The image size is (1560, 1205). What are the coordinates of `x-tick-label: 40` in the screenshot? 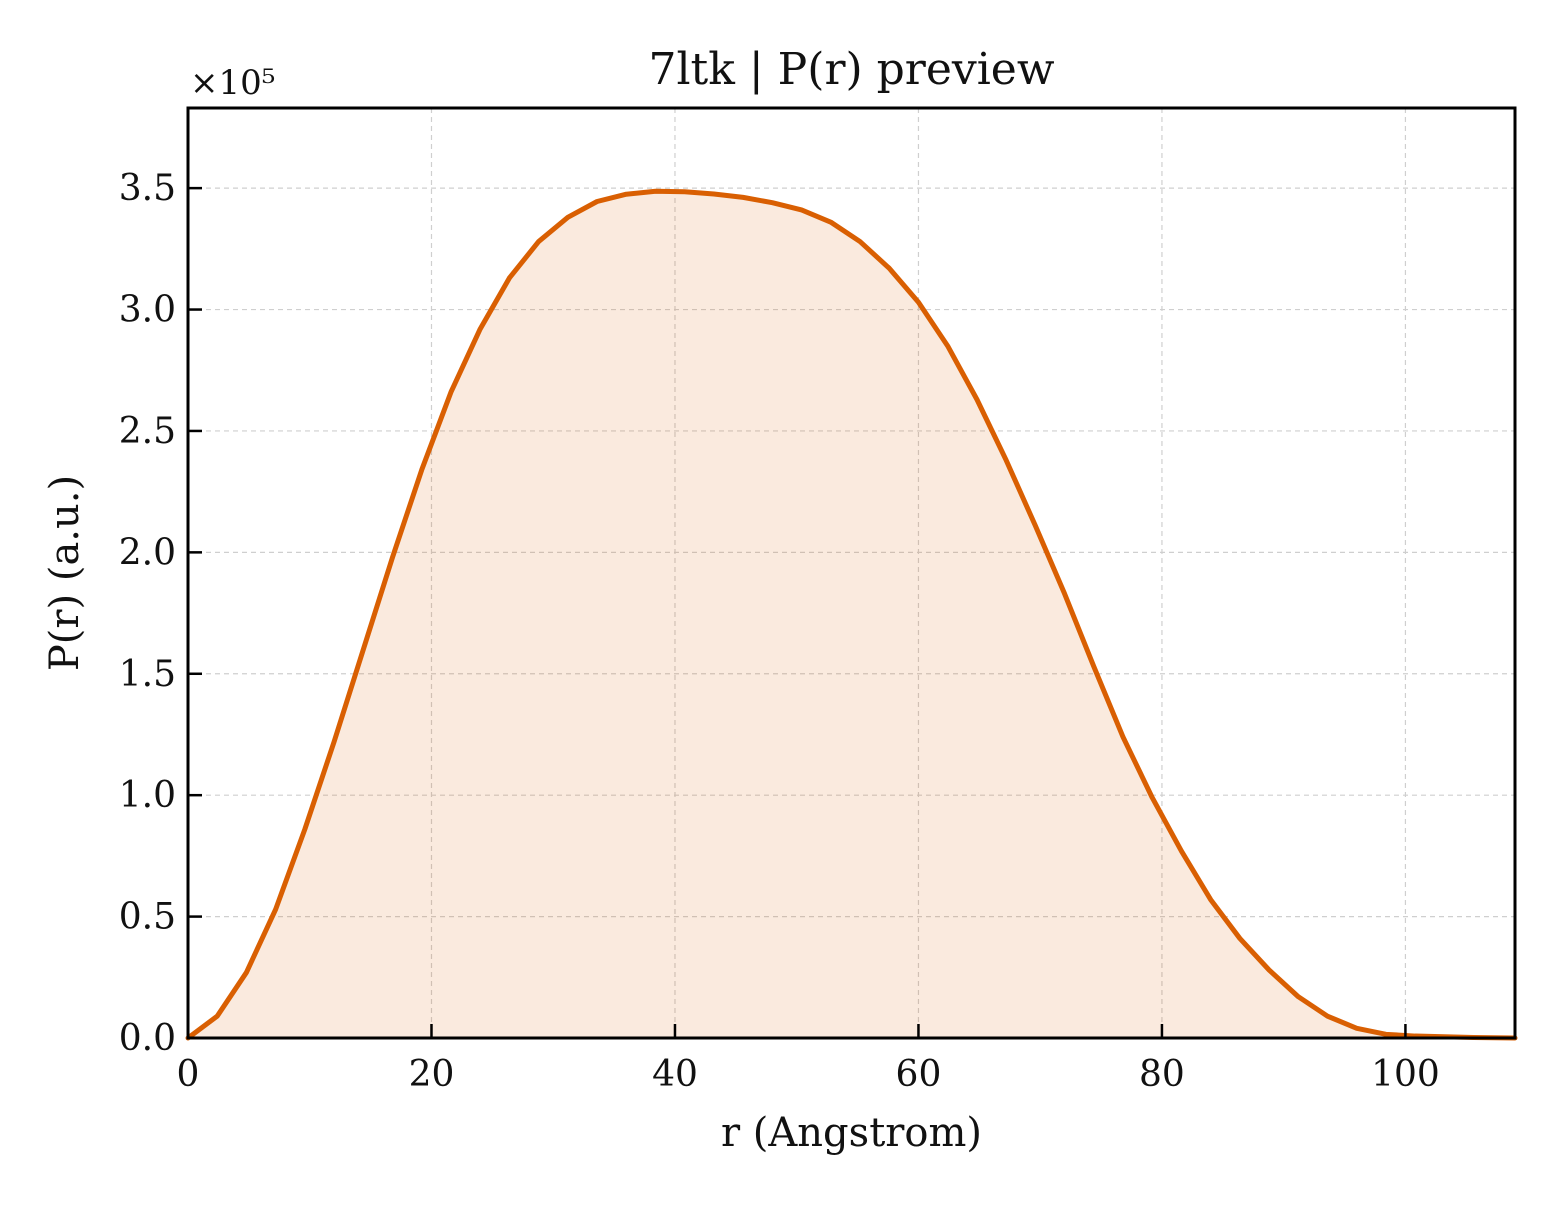 It's located at (675, 1074).